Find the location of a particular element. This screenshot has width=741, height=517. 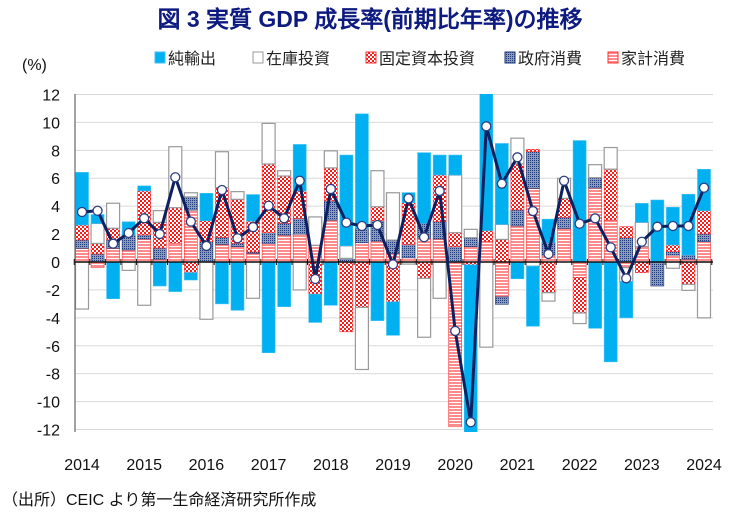

x-tick-label: 2019 is located at coordinates (393, 465).